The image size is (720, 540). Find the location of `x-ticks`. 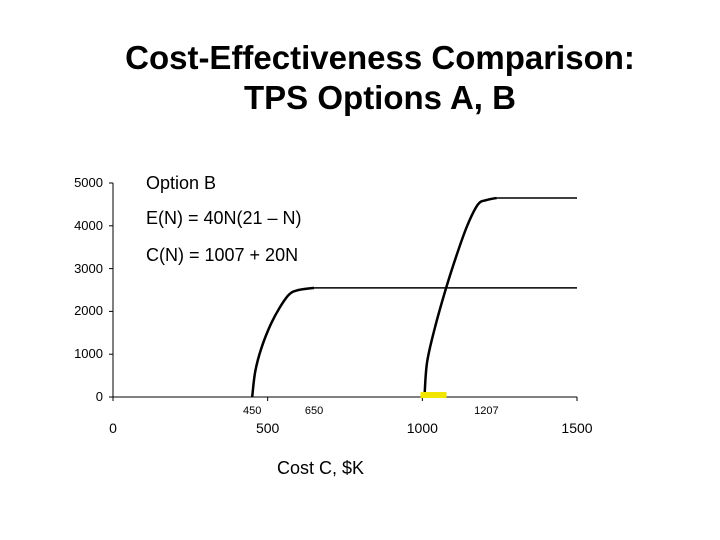

x-ticks is located at coordinates (345, 399).